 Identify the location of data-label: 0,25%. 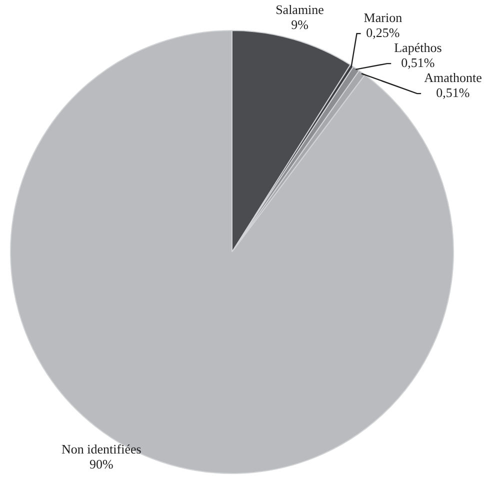
(383, 32).